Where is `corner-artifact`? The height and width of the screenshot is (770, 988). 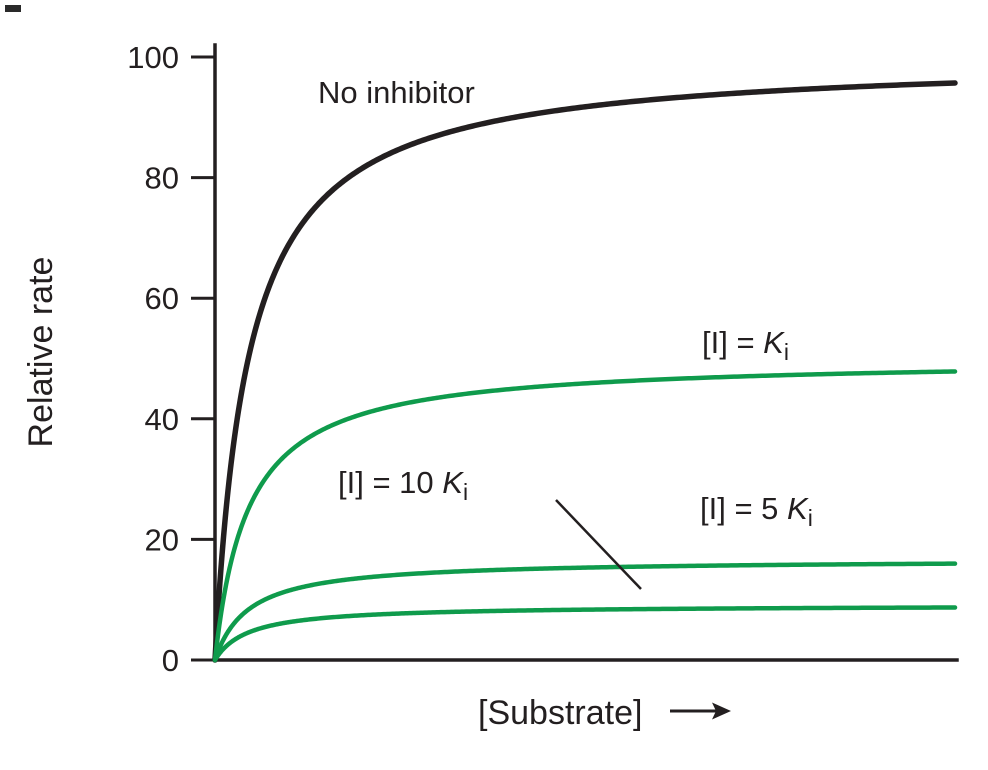 corner-artifact is located at coordinates (13, 8).